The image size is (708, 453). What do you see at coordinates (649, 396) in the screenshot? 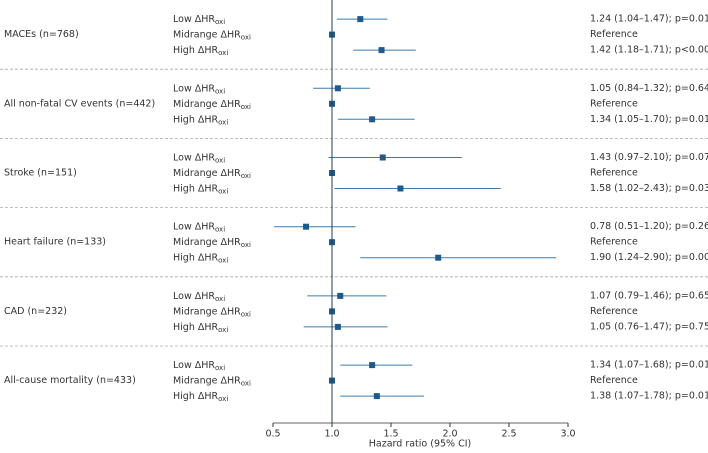
I see `estimate-text: 1.38 (1.07–1.78); p=0.014*` at bounding box center [649, 396].